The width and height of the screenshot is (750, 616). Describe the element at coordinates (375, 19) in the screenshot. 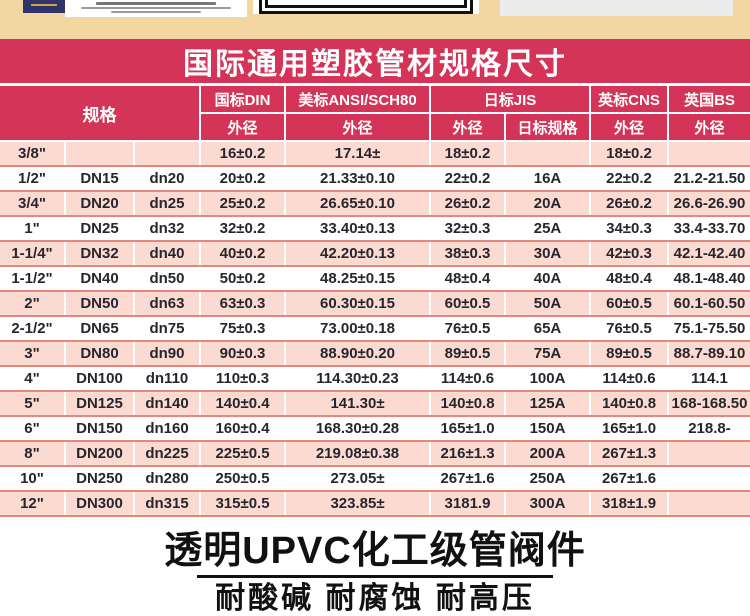

I see `top-image-strip` at that location.